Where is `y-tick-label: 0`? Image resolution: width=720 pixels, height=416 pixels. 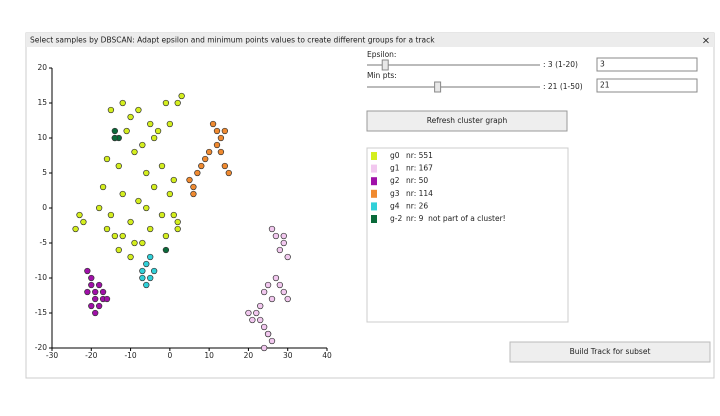
y-tick-label: 0 is located at coordinates (44, 207).